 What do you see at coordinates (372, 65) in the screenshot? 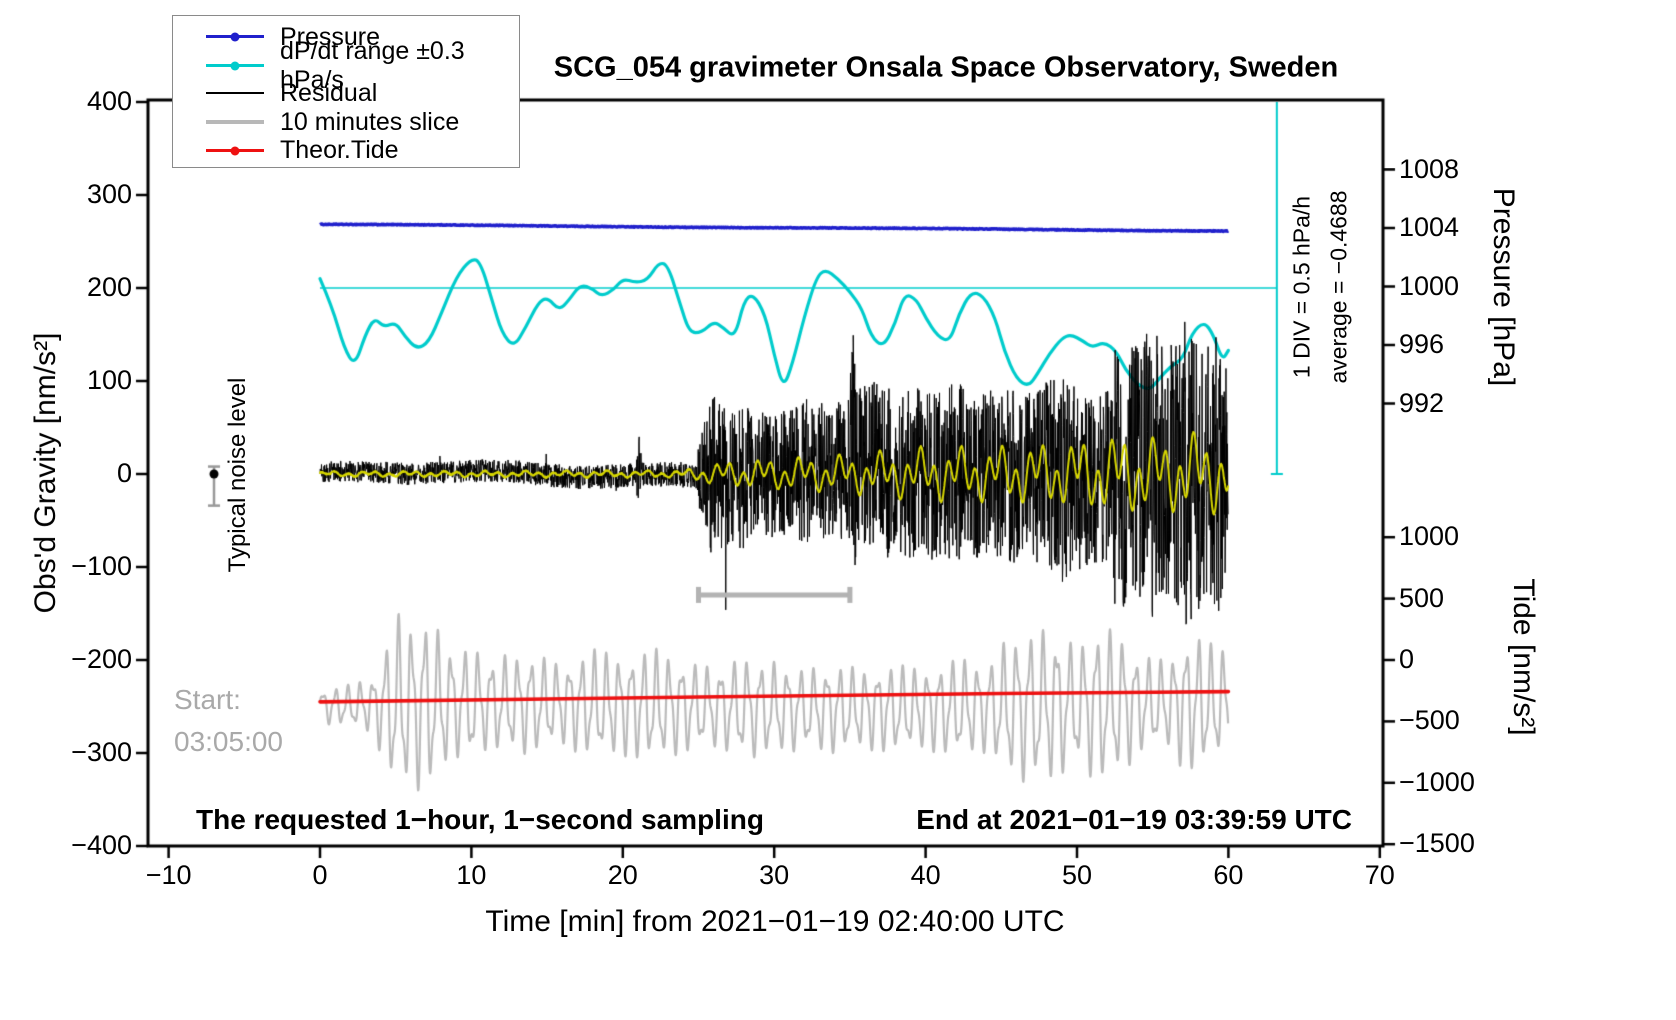
I see `legend-label: dP/dt range ±0.3 hPa/s` at bounding box center [372, 65].